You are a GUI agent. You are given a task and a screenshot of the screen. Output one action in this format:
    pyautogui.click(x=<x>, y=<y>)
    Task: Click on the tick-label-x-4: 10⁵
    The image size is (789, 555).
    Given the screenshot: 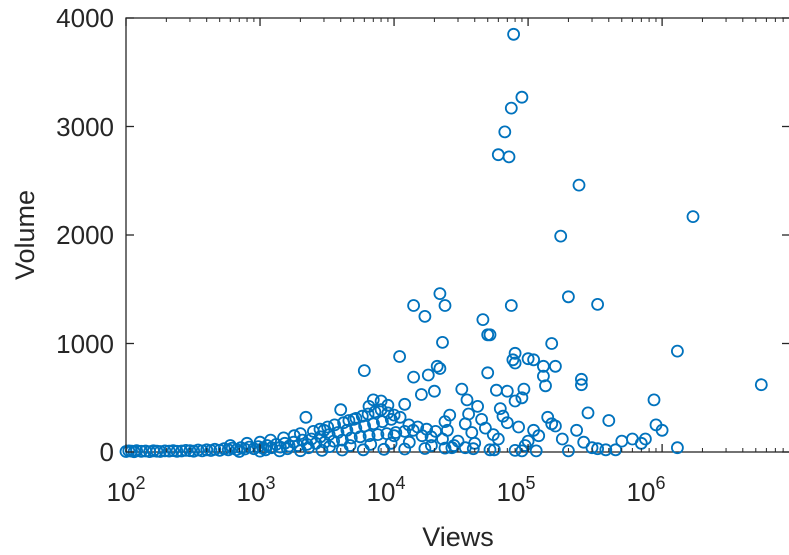 What is the action you would take?
    pyautogui.click(x=516, y=490)
    